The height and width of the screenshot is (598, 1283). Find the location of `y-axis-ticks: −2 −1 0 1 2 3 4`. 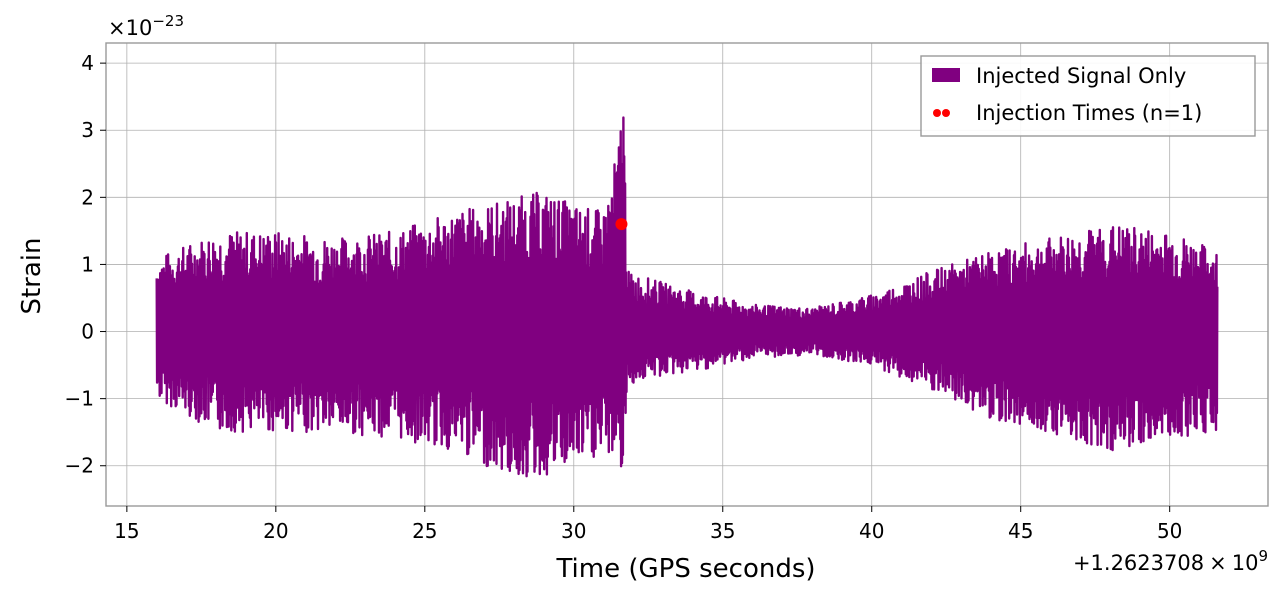

y-axis-ticks: −2 −1 0 1 2 3 4 is located at coordinates (85, 264).